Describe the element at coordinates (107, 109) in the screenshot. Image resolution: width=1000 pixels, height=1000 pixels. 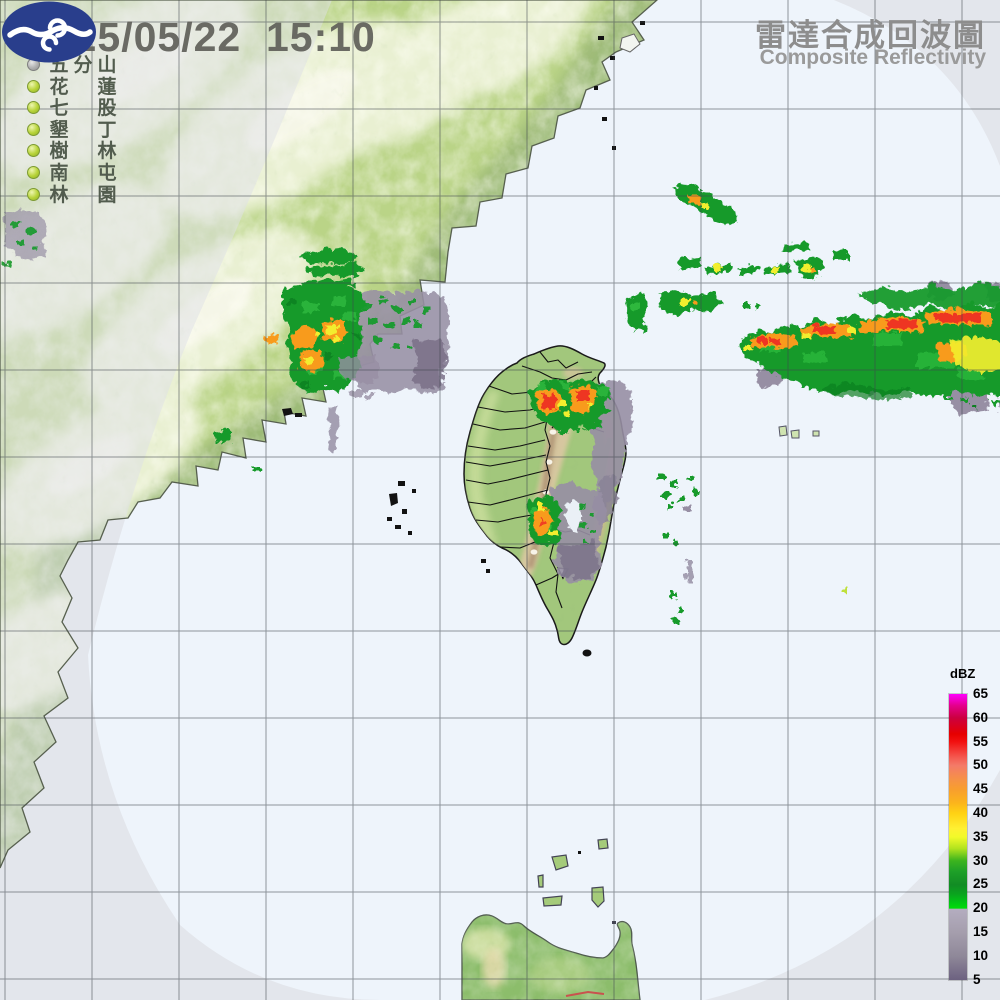
I see `station-name-char: 股` at that location.